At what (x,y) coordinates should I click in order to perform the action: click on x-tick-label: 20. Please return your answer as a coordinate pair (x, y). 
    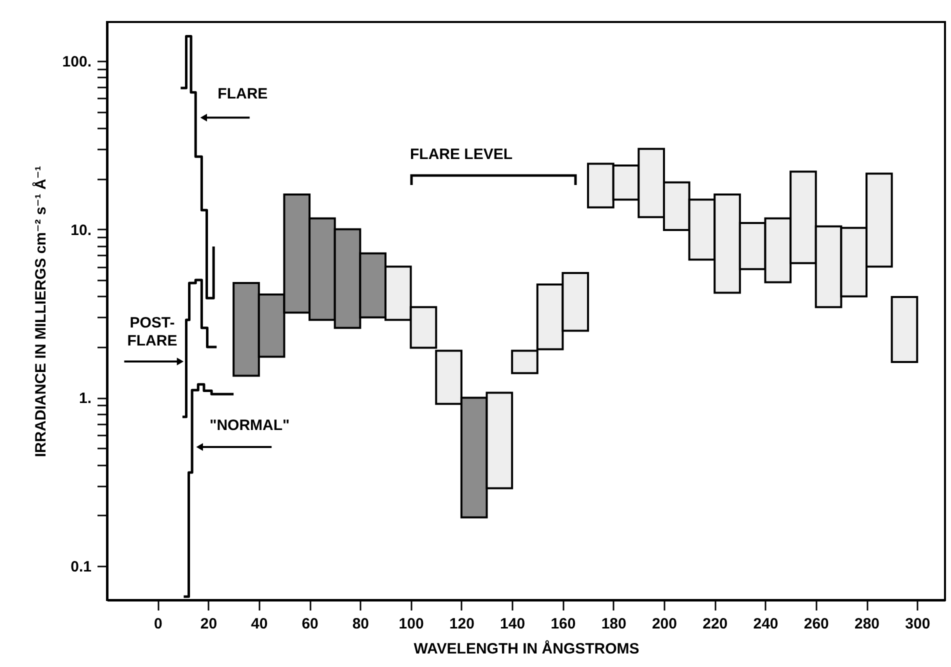
    Looking at the image, I should click on (209, 624).